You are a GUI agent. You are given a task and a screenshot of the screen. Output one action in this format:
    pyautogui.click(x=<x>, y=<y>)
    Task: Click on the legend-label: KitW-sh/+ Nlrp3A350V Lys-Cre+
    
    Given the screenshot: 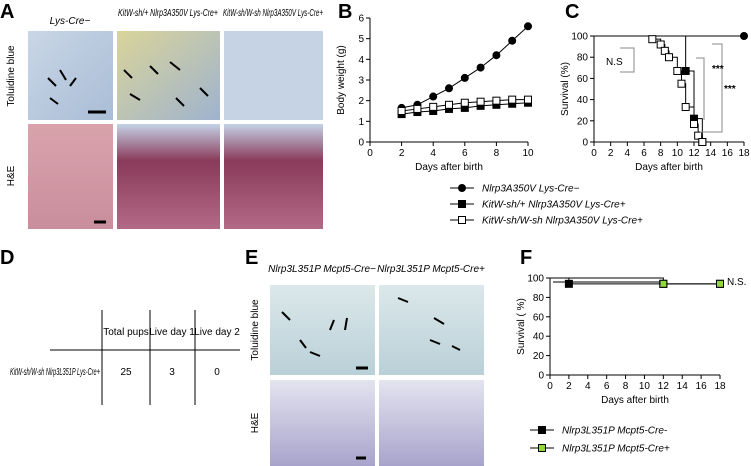 What is the action you would take?
    pyautogui.click(x=554, y=205)
    